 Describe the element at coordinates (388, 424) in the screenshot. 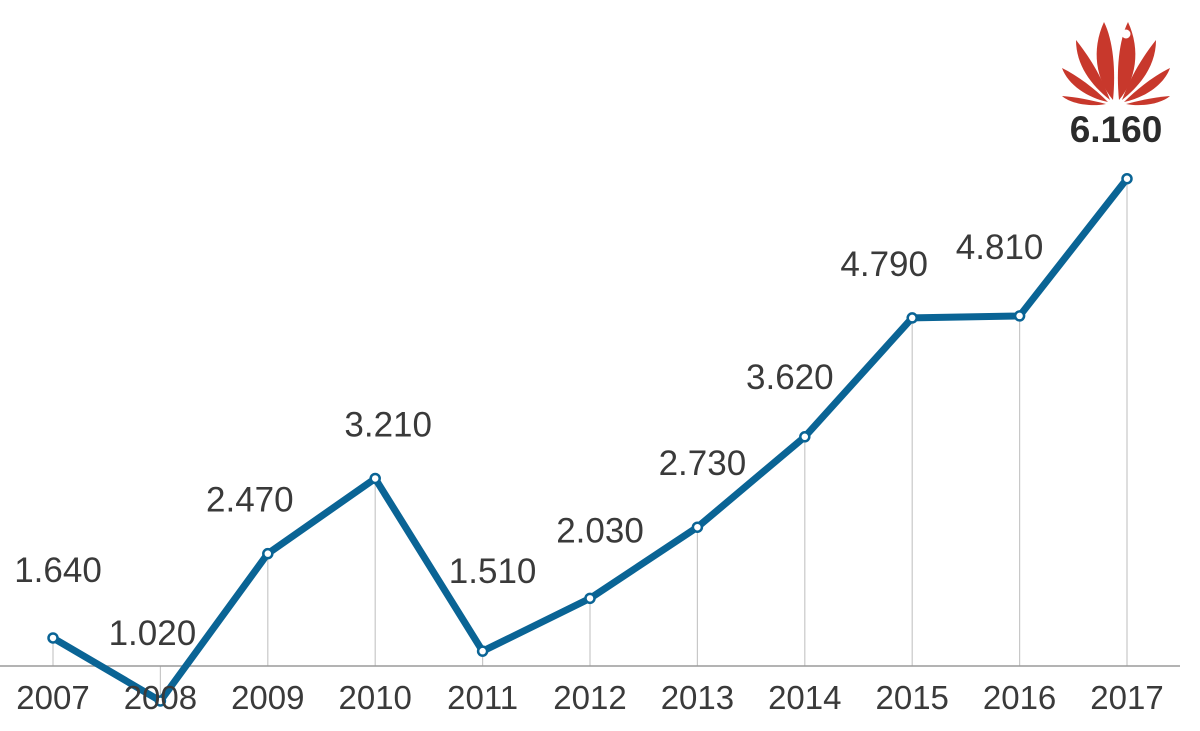

I see `data-label: 3.210` at that location.